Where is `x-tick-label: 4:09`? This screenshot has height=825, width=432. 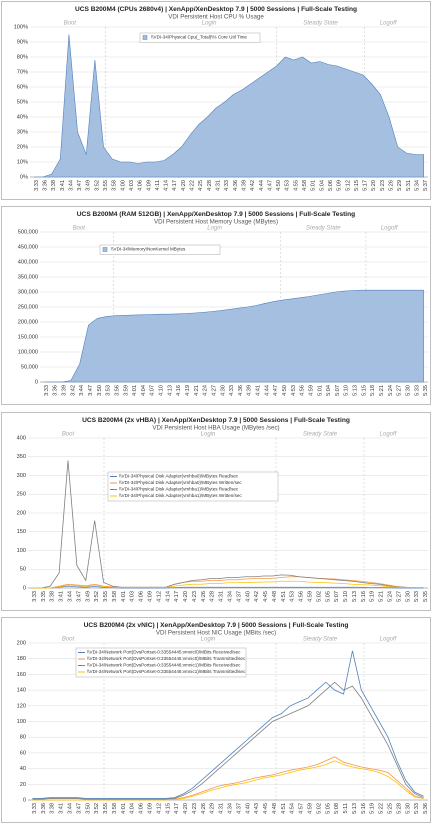 x-tick-label: 4:09 is located at coordinates (149, 185).